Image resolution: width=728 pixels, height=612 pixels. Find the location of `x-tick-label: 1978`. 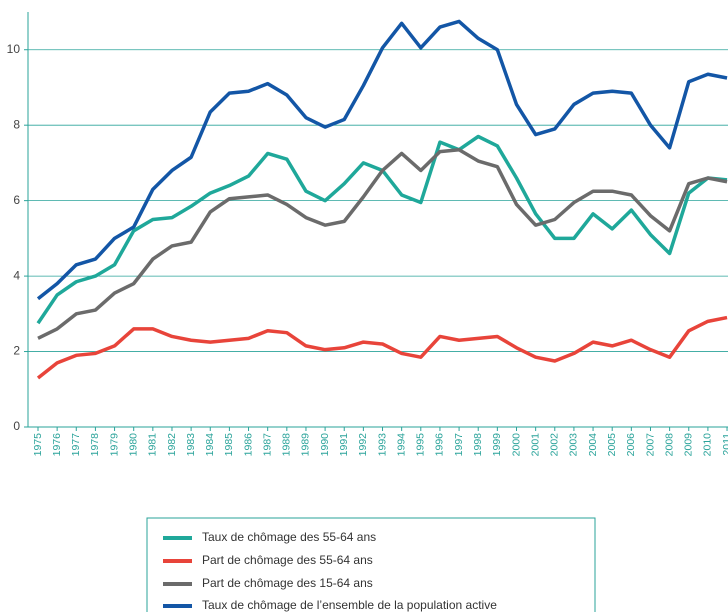

x-tick-label: 1978 is located at coordinates (95, 445).